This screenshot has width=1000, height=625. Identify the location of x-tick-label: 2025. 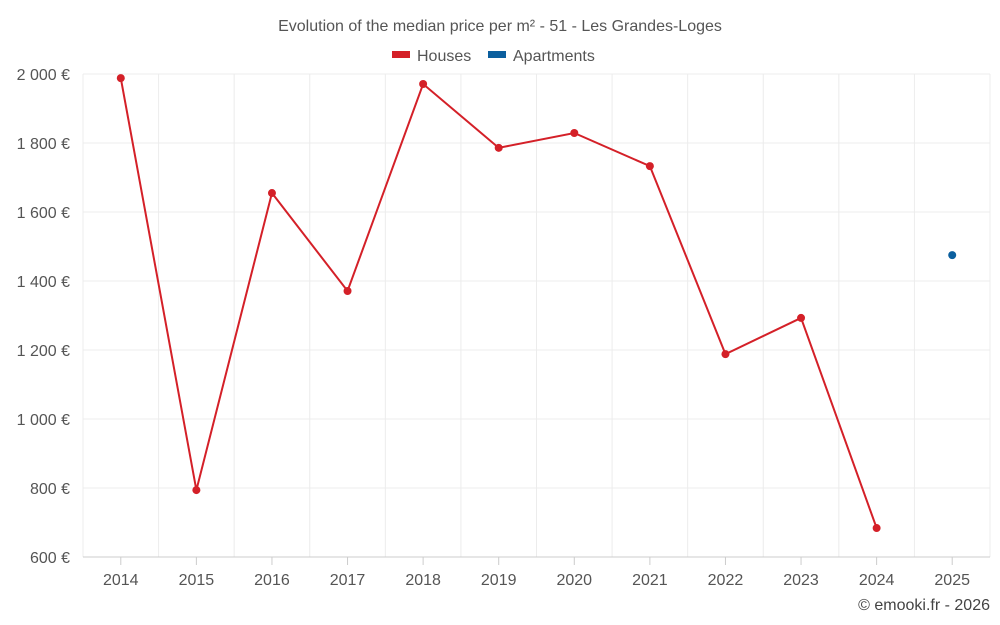
(952, 580).